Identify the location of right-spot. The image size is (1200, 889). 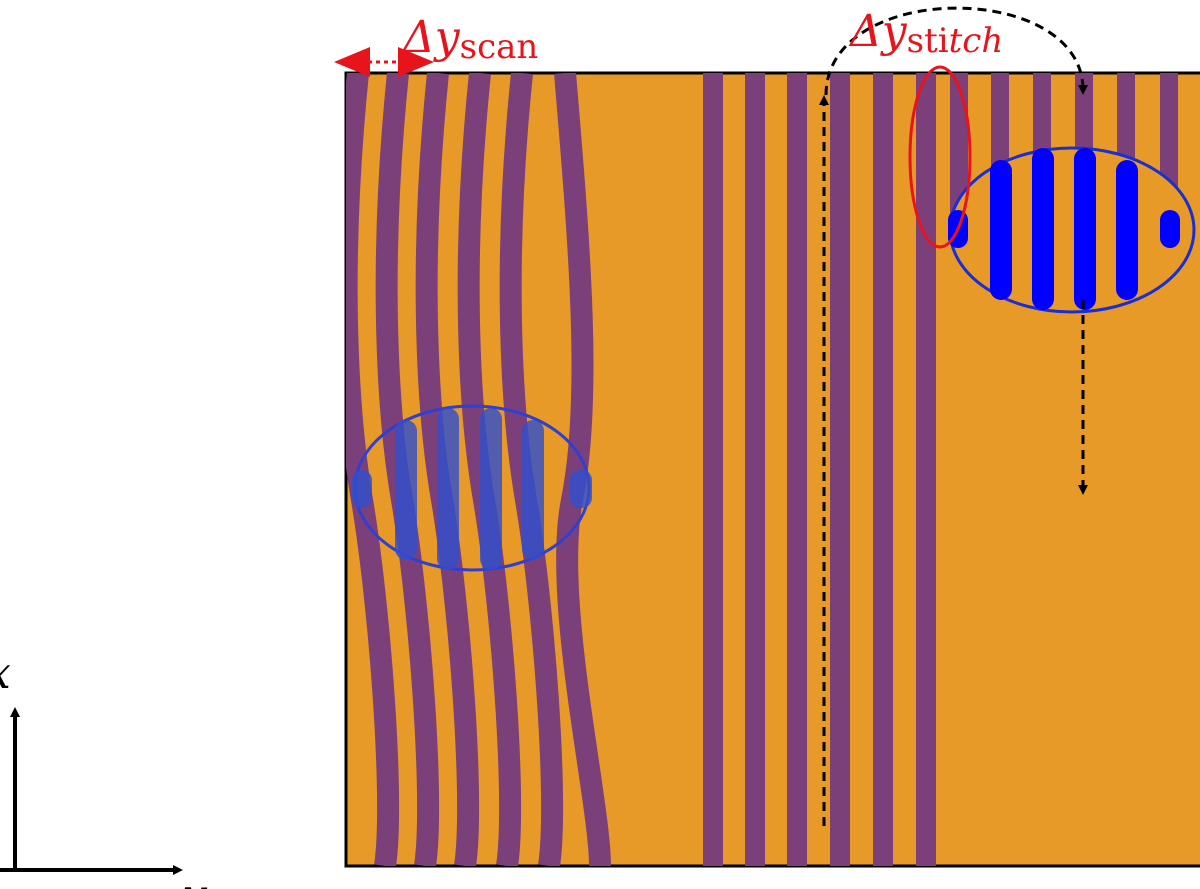
(1052, 189).